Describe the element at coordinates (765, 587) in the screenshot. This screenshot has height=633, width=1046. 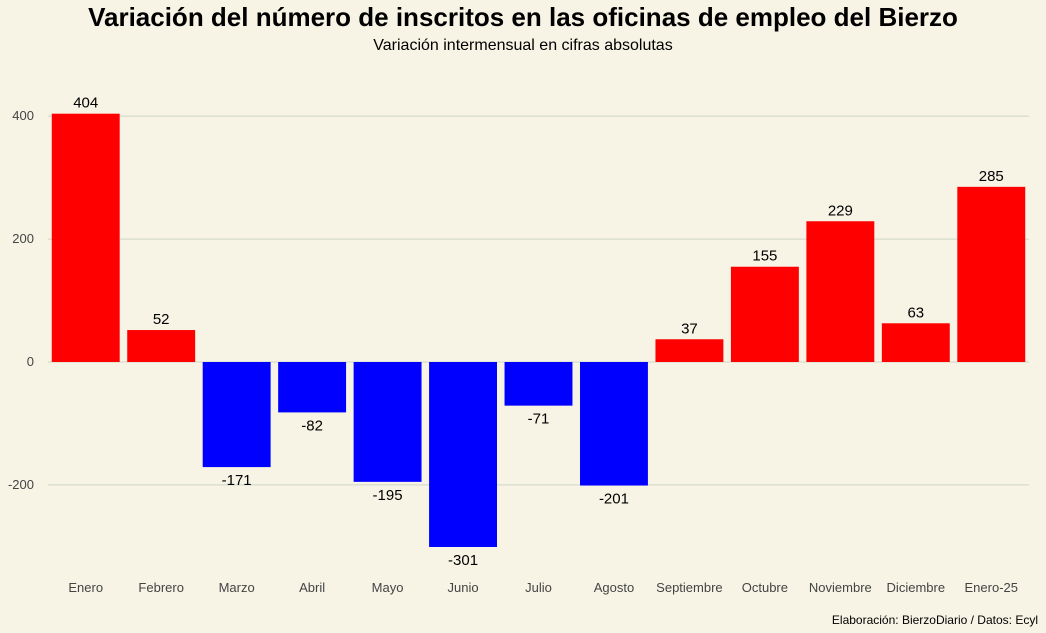
I see `x-tick-label: Octubre` at that location.